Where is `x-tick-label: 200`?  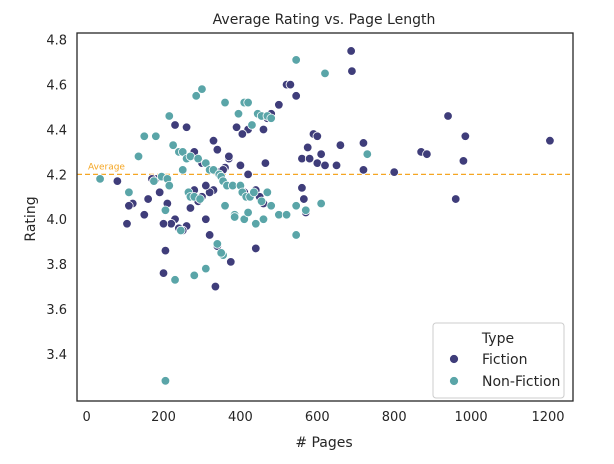 x-tick-label: 200 is located at coordinates (163, 417).